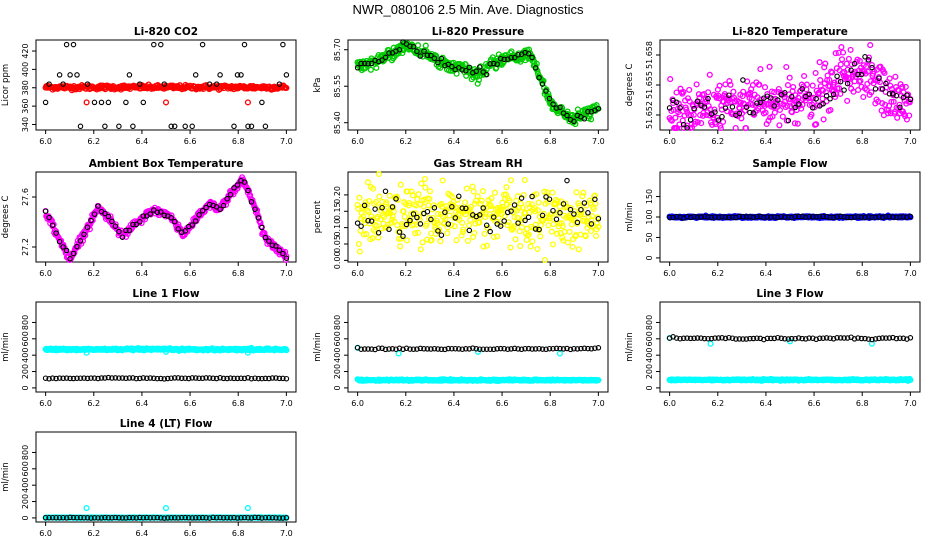 The width and height of the screenshot is (936, 540). What do you see at coordinates (478, 347) in the screenshot?
I see `plot-frame` at bounding box center [478, 347].